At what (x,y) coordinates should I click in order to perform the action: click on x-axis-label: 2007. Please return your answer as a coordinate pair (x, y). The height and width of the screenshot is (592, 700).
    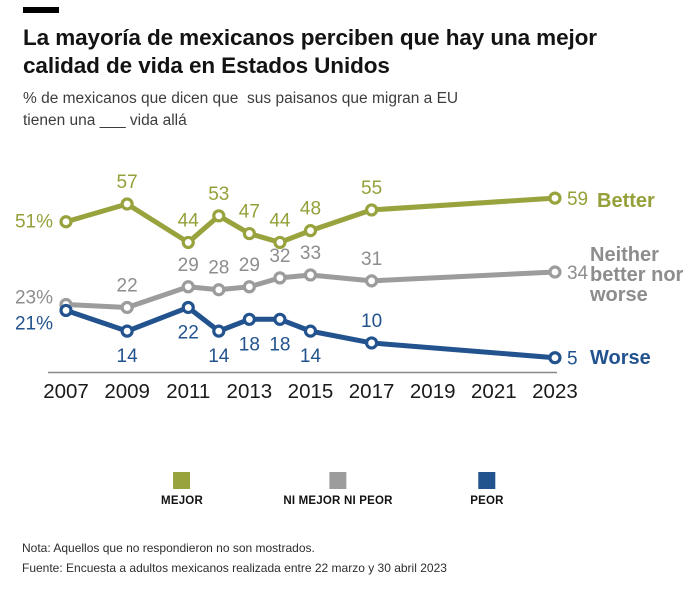
    Looking at the image, I should click on (66, 391).